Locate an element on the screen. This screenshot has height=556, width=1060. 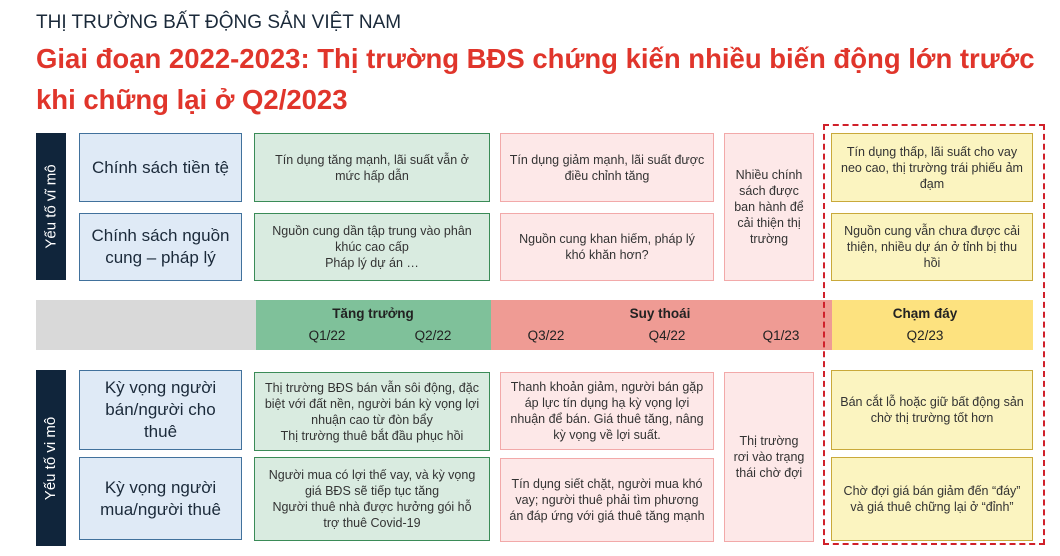
quarter-label: Q1/22 is located at coordinates (327, 335).